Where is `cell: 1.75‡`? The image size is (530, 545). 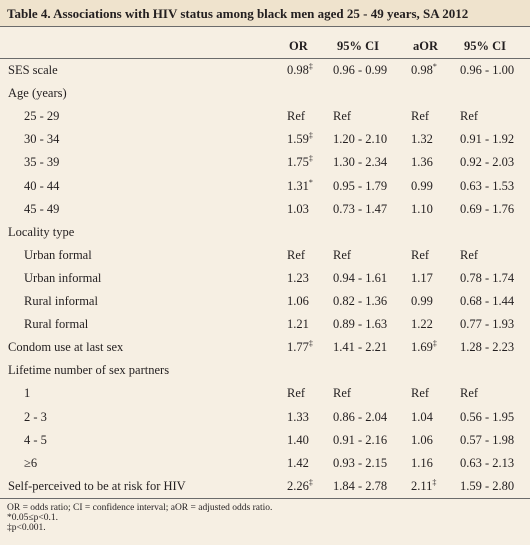
cell: 1.75‡ is located at coordinates (300, 162).